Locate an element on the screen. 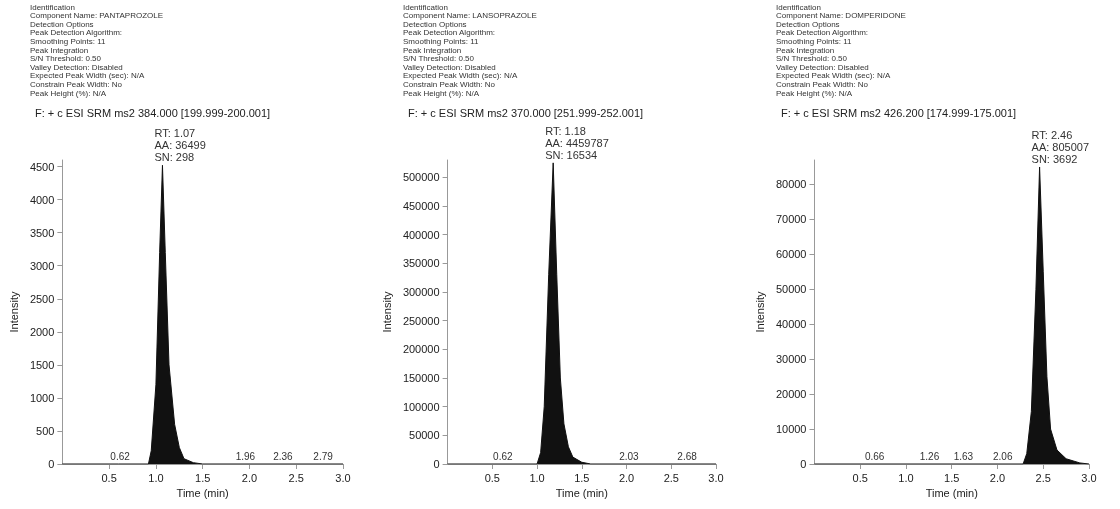  y-tick-label: 10000 is located at coordinates (791, 429).